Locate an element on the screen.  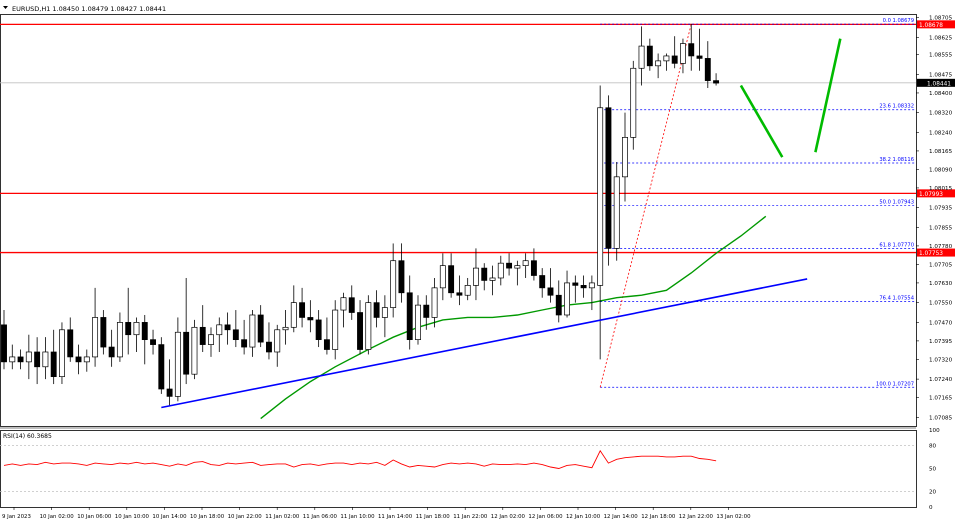
time-tick-label: 12 Jan 18:00 is located at coordinates (658, 517).